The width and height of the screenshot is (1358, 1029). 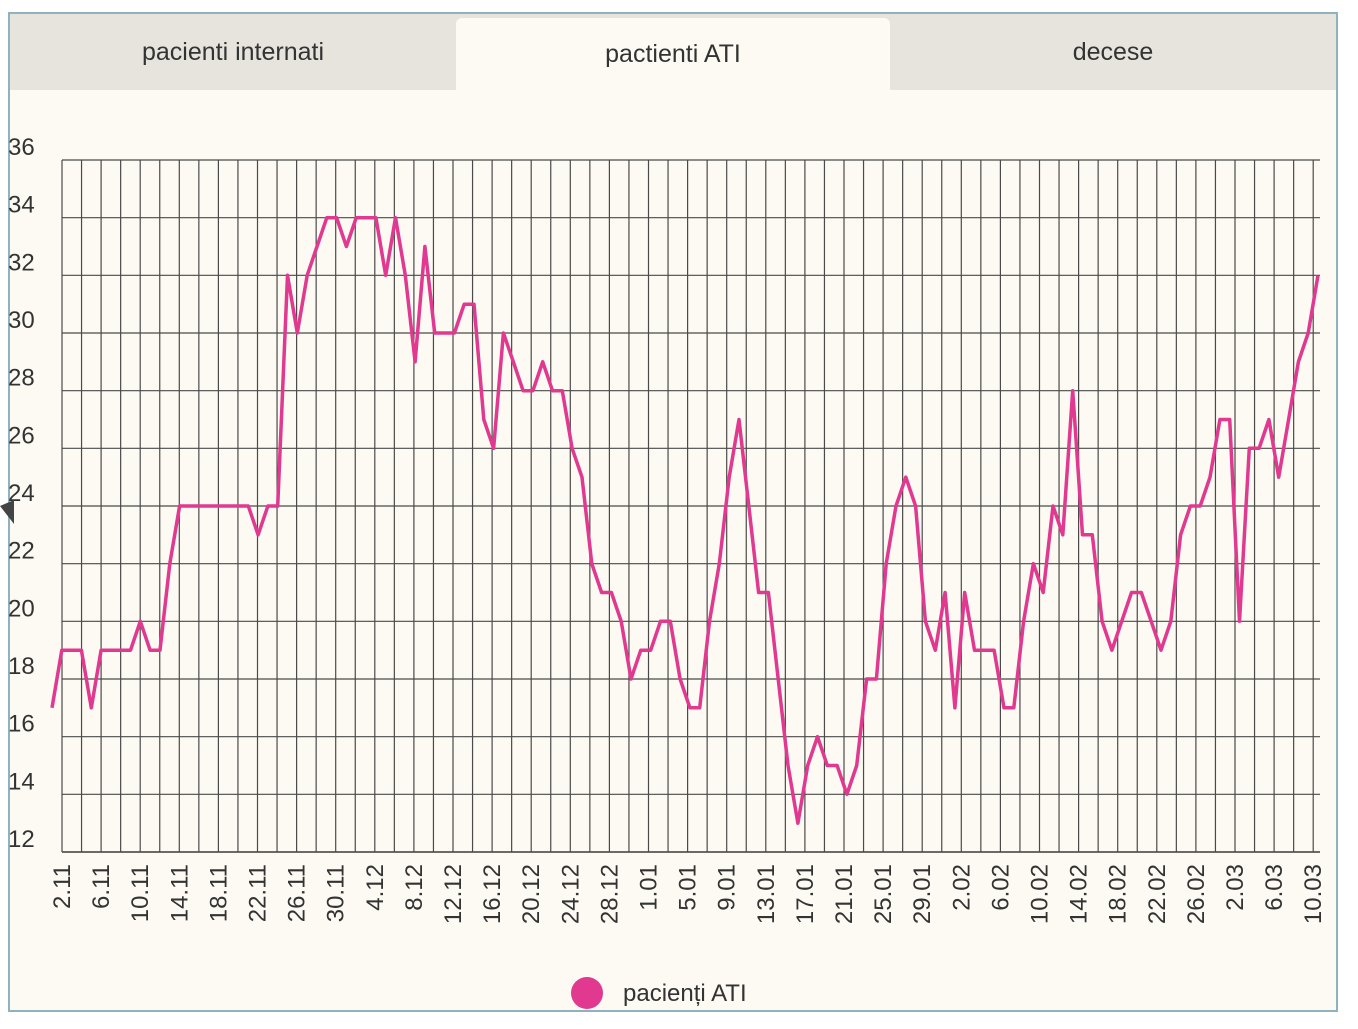 I want to click on x-tick-label: 6.03, so click(x=1274, y=887).